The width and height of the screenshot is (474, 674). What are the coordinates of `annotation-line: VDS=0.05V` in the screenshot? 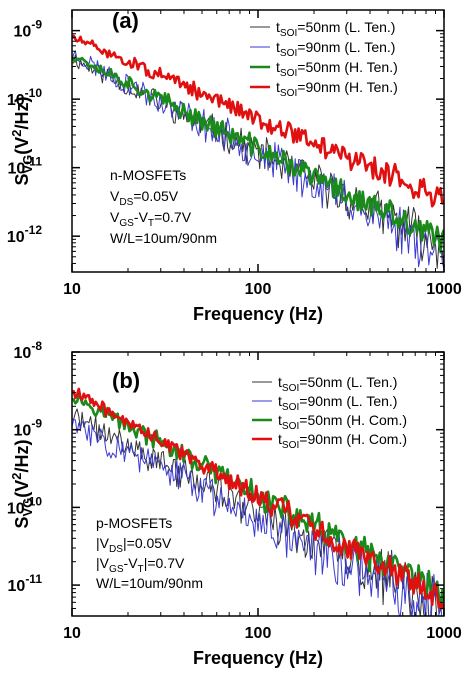 It's located at (144, 198).